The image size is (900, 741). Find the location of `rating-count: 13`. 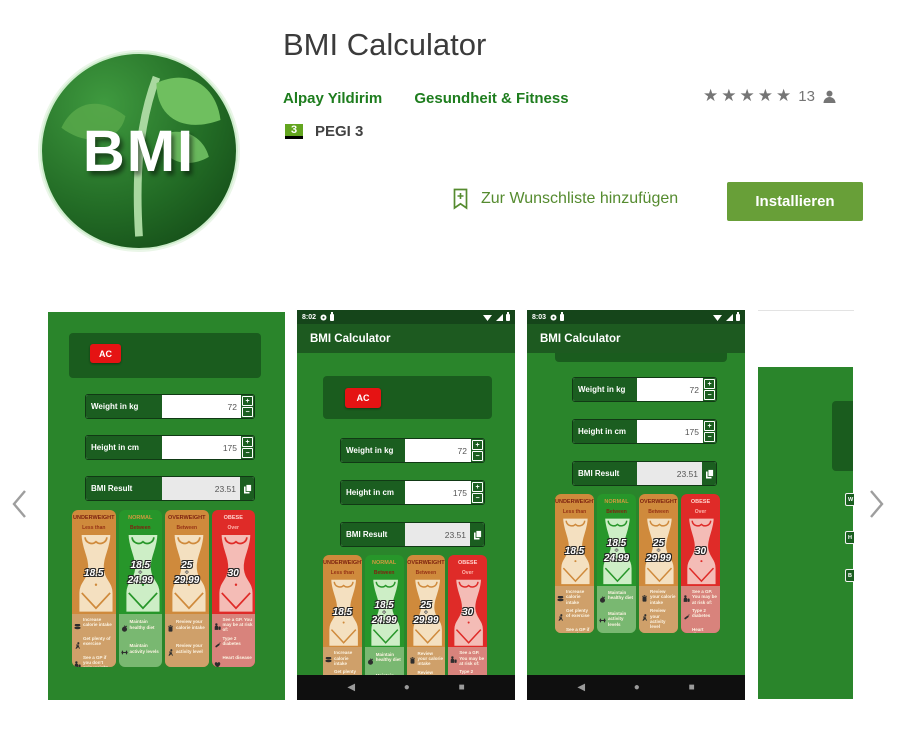

rating-count: 13 is located at coordinates (806, 96).